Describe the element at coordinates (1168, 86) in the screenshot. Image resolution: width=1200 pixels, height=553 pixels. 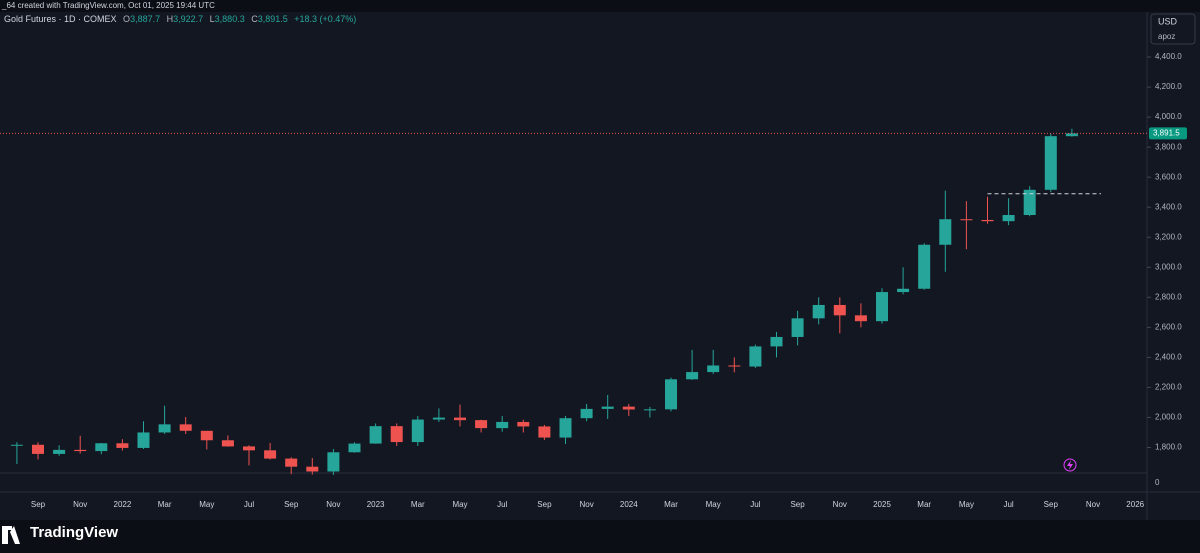
I see `y-tick-label: 4,200.0` at that location.